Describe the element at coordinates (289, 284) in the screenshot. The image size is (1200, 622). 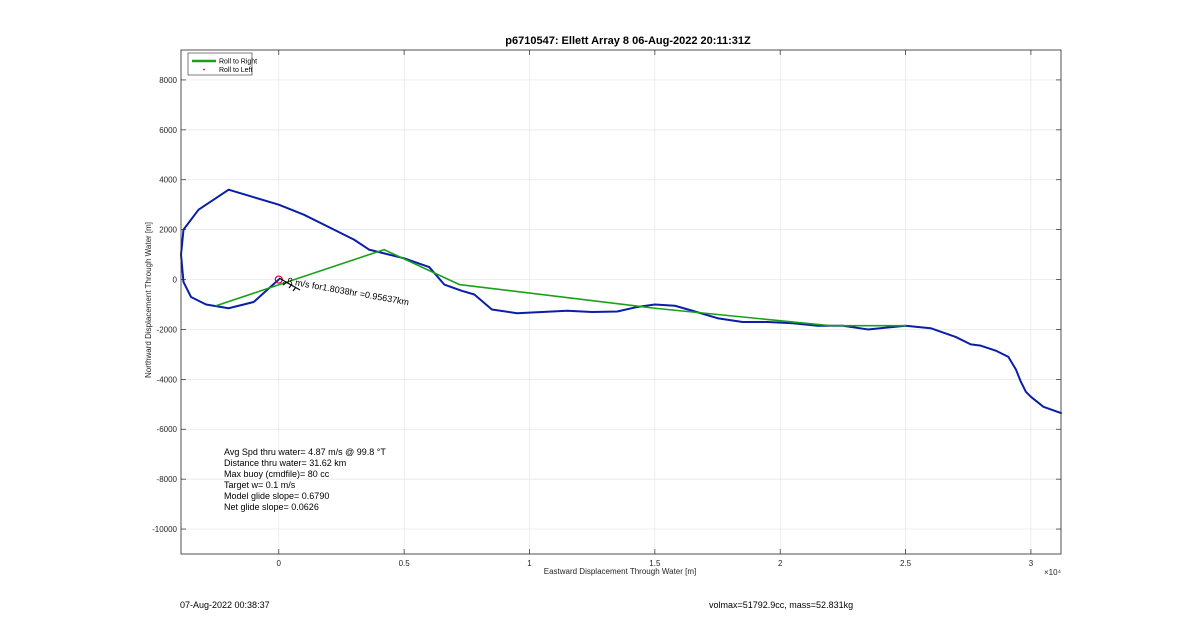
I see `annotation-arrow` at that location.